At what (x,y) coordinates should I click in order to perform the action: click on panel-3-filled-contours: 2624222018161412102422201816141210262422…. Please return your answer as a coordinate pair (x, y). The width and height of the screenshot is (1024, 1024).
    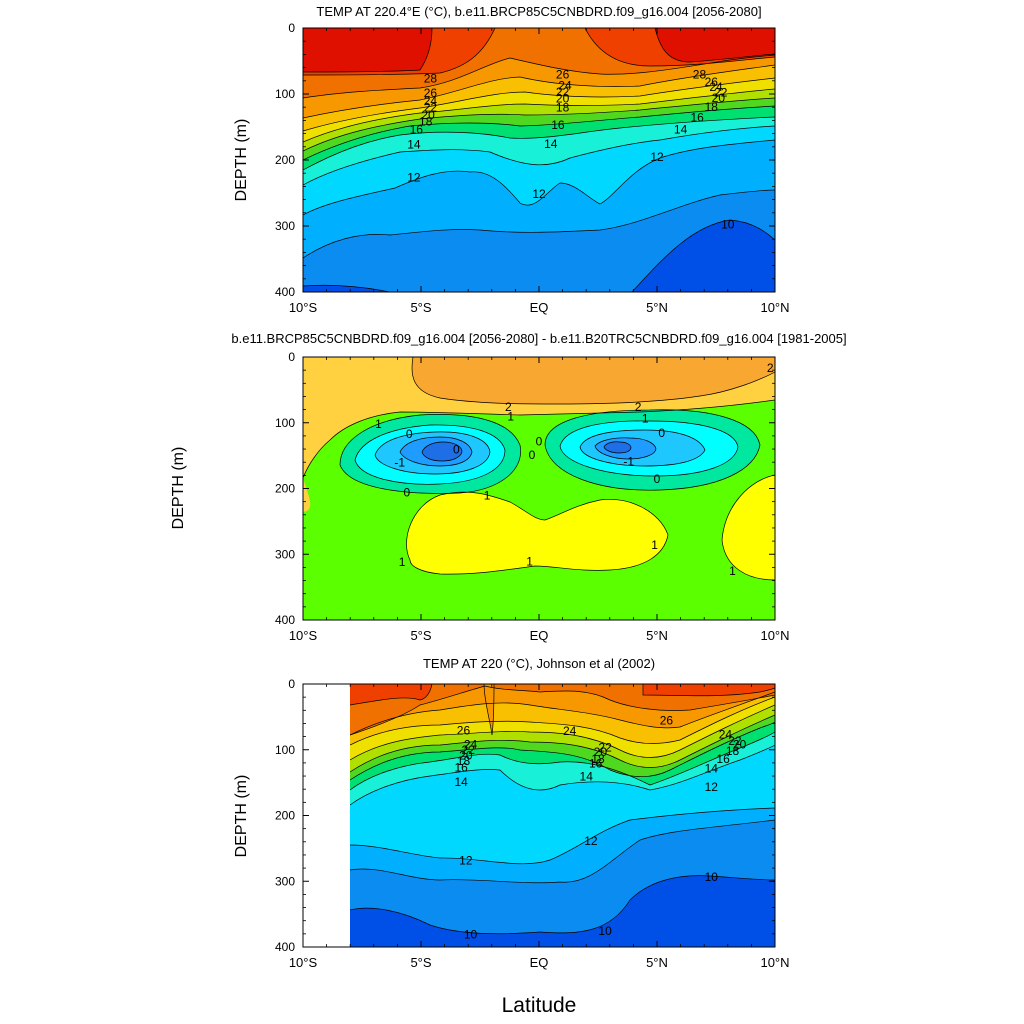
    Looking at the image, I should click on (562, 815).